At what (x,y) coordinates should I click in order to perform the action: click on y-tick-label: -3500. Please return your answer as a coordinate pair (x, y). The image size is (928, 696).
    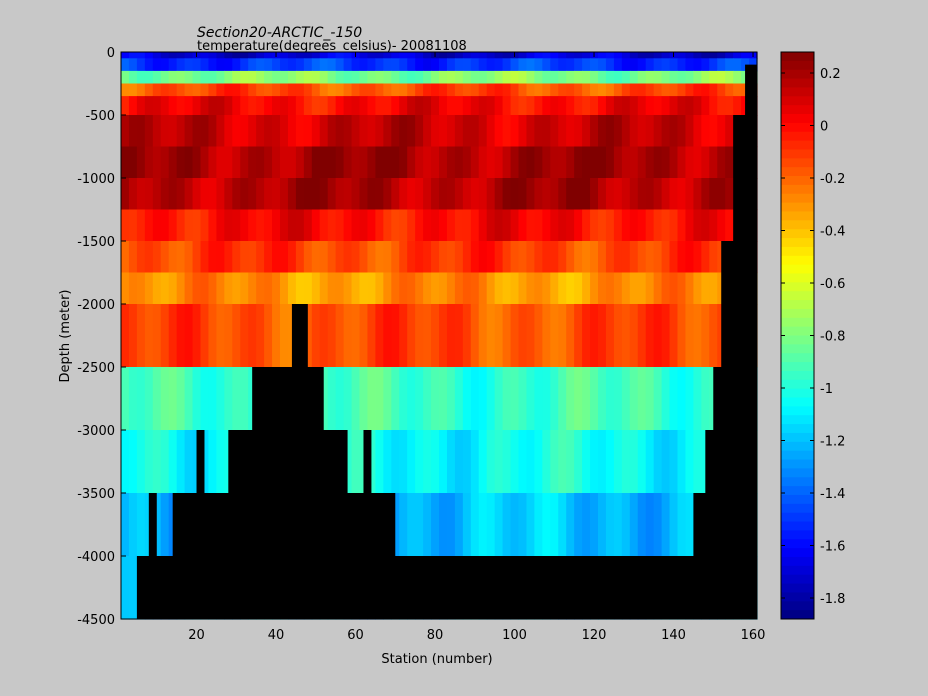
    Looking at the image, I should click on (96, 494).